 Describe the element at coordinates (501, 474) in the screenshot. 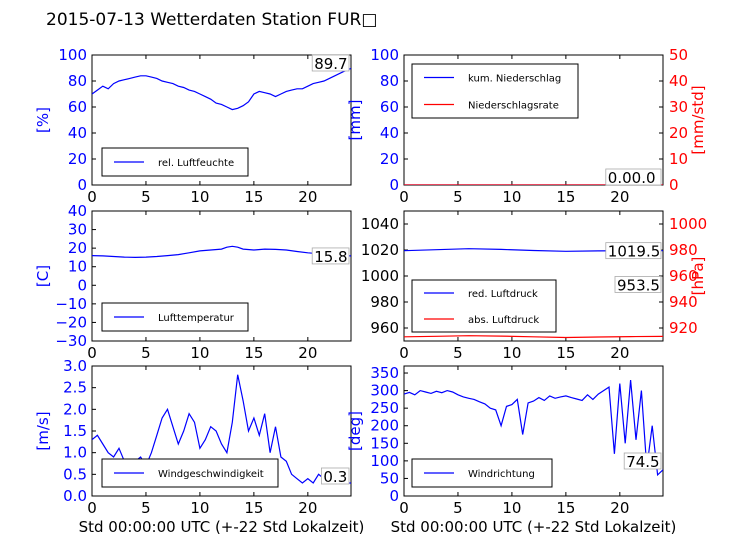

I see `legend-entry: Windrichtung` at that location.